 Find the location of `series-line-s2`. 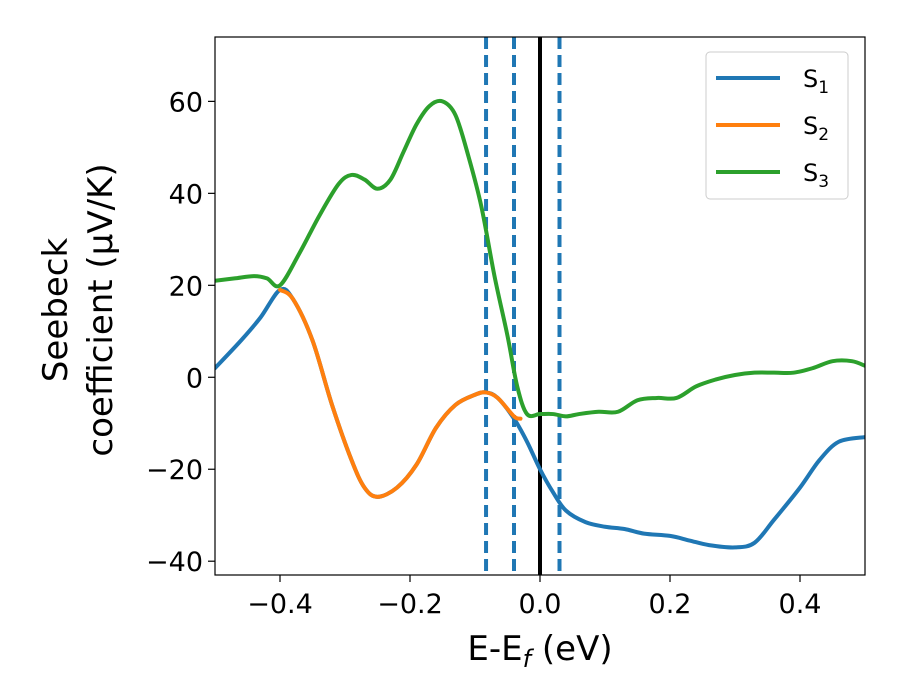

series-line-s2 is located at coordinates (400, 393).